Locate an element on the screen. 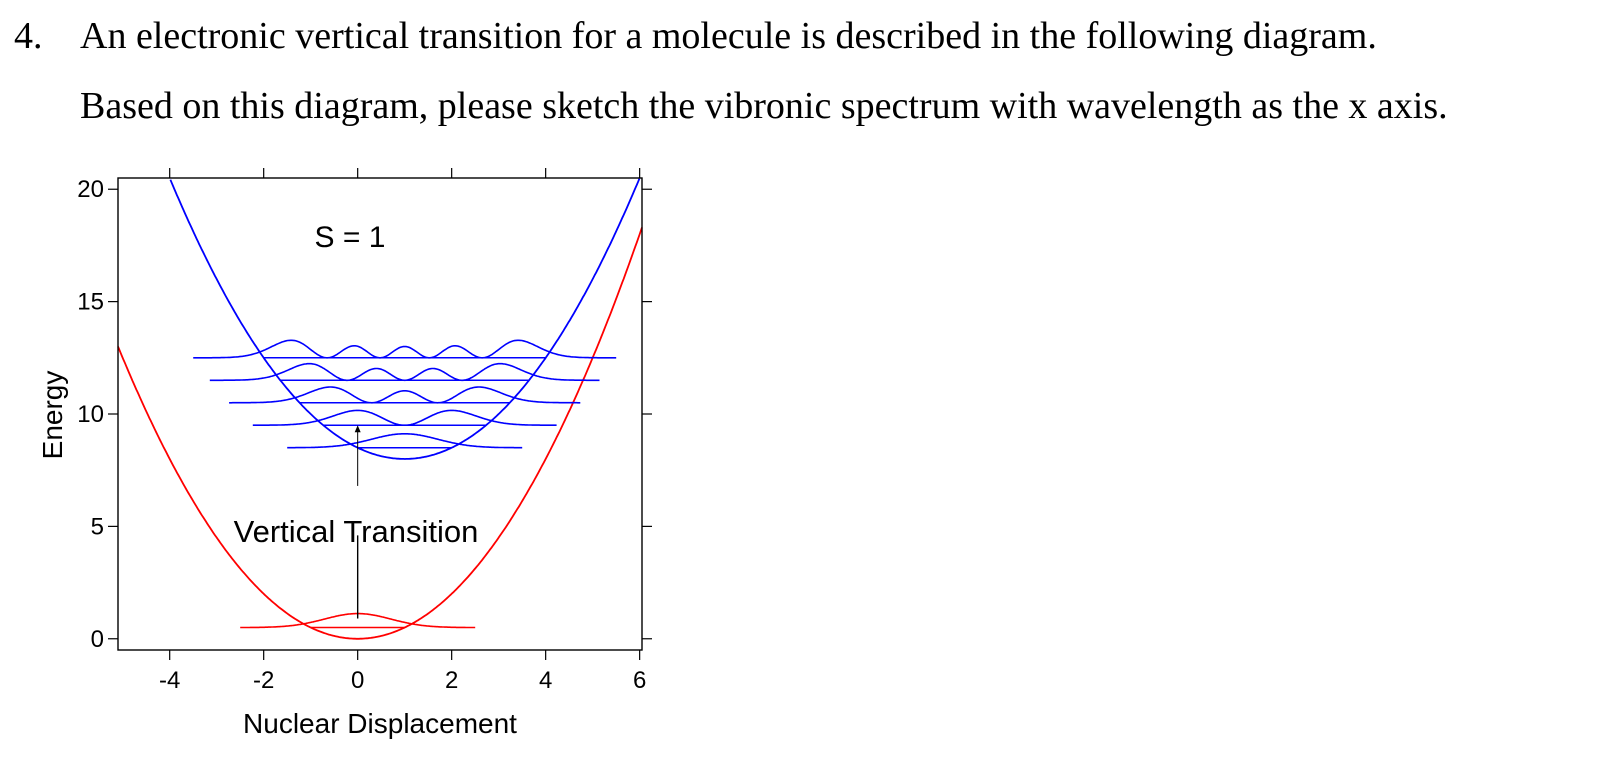 The height and width of the screenshot is (777, 1600). x-axis-label: Nuclear Displacement is located at coordinates (380, 723).